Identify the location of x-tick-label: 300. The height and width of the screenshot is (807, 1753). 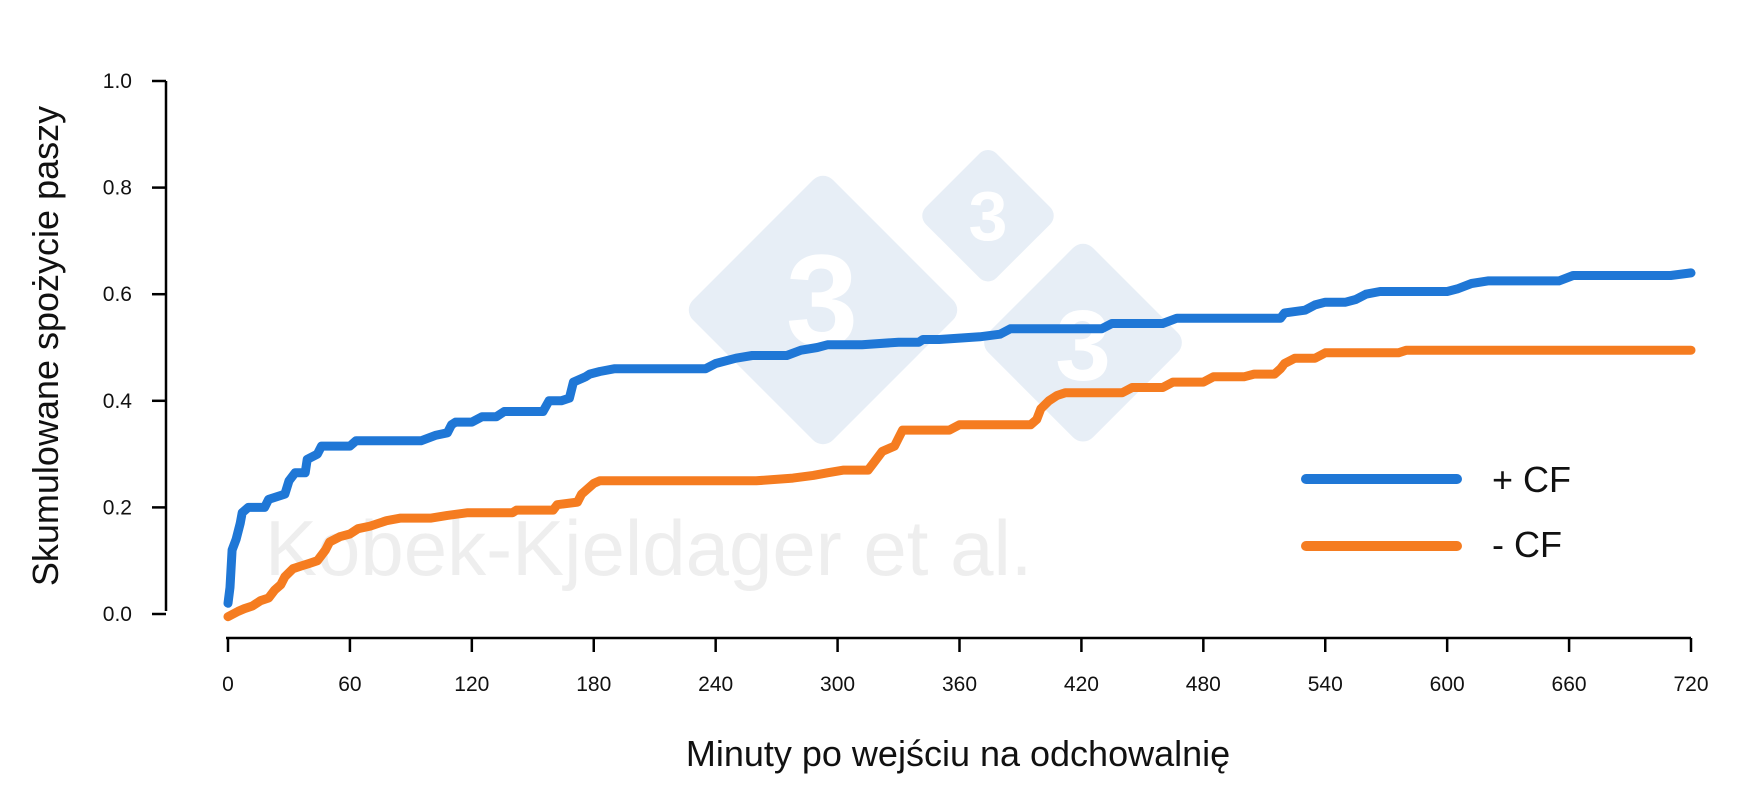
(837, 684).